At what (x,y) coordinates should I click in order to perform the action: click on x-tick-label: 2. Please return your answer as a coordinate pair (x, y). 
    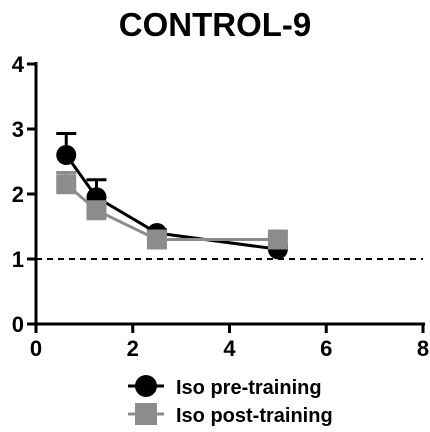
    Looking at the image, I should click on (133, 348).